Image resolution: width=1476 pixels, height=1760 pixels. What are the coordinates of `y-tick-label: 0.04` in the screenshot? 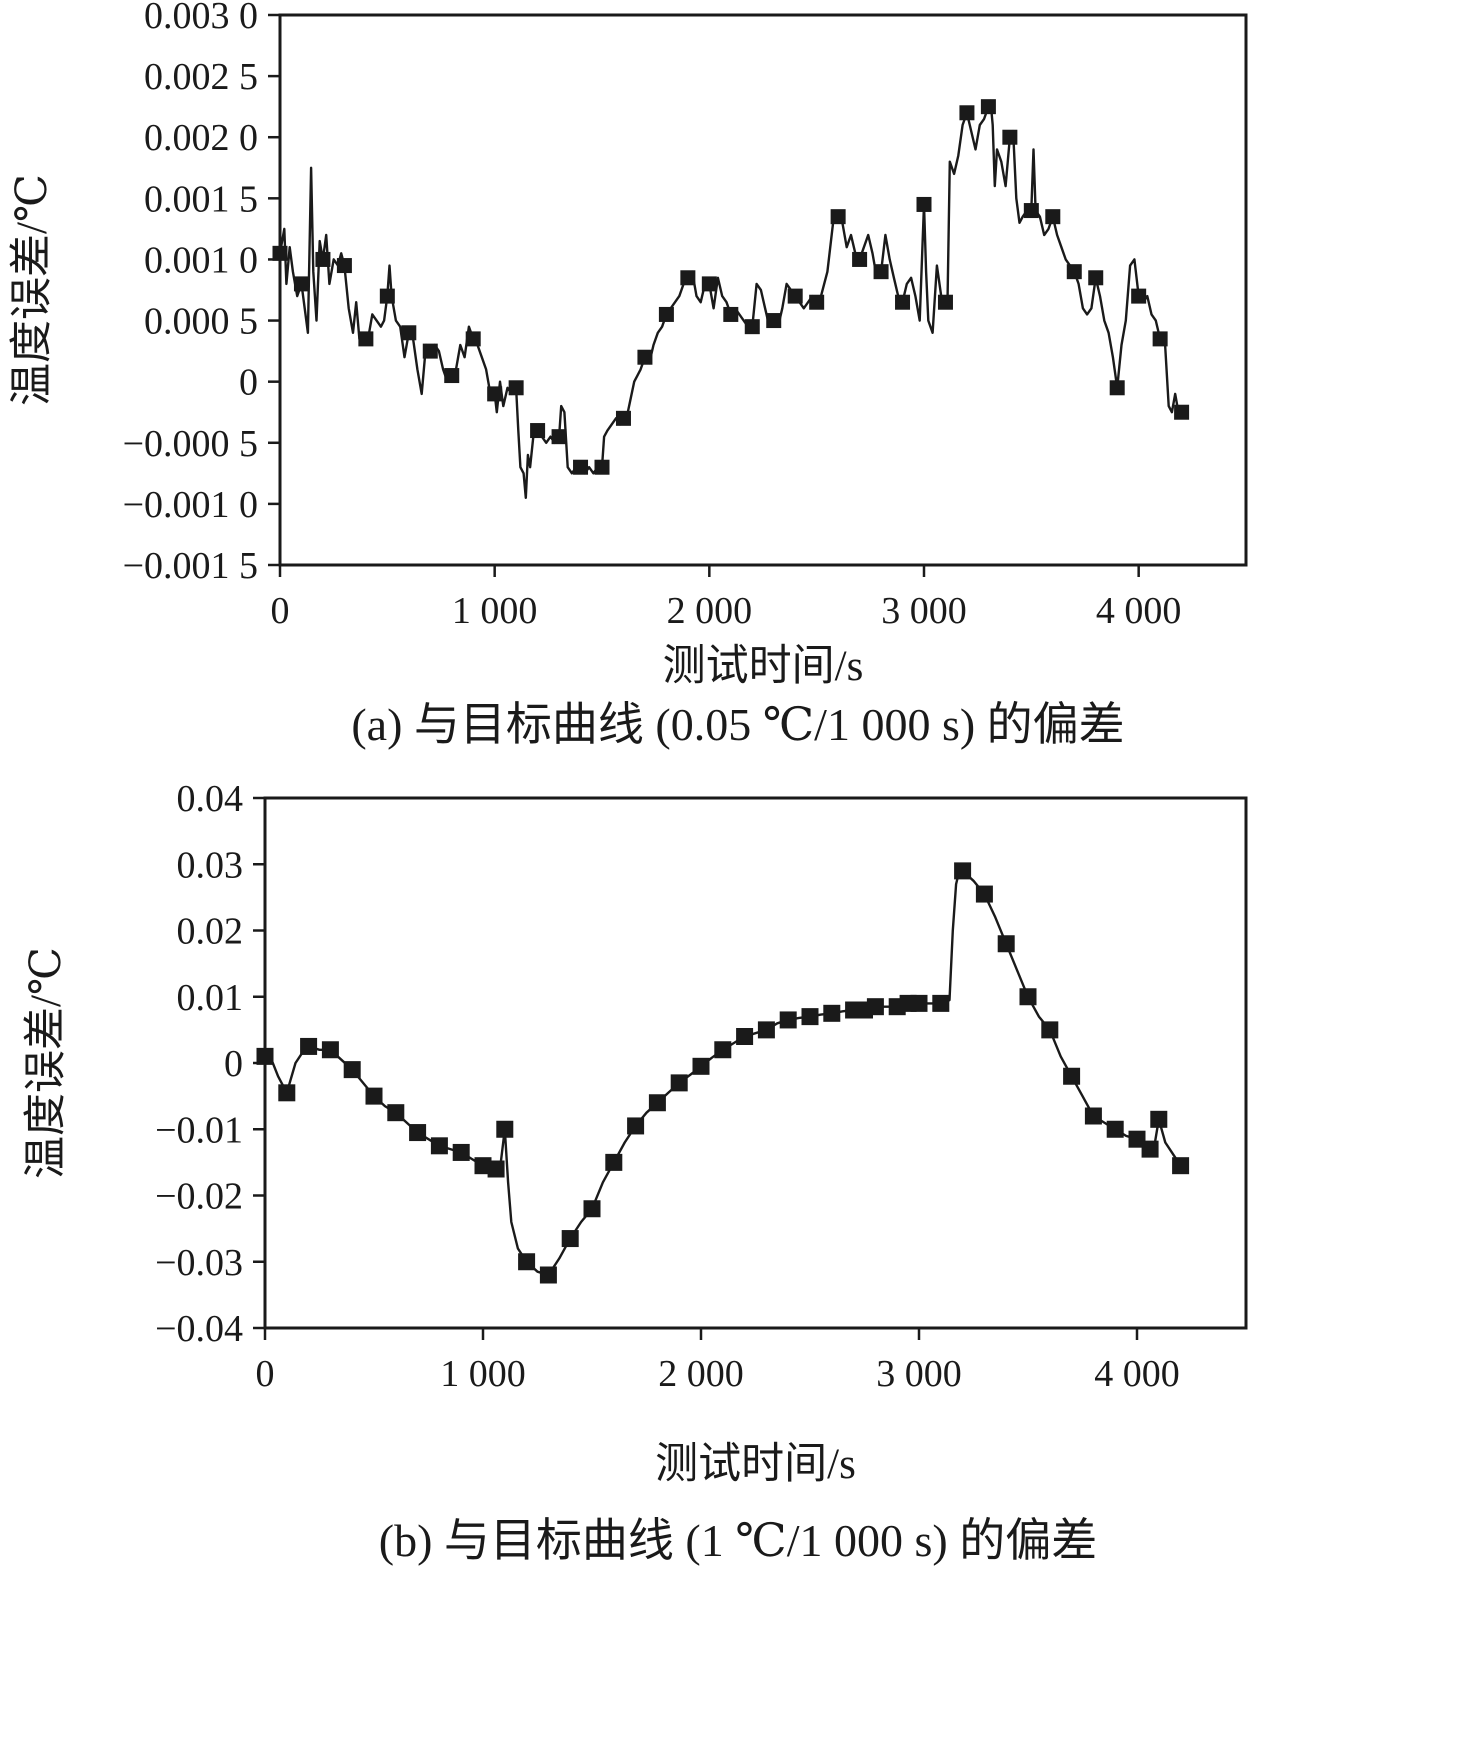 It's located at (210, 799).